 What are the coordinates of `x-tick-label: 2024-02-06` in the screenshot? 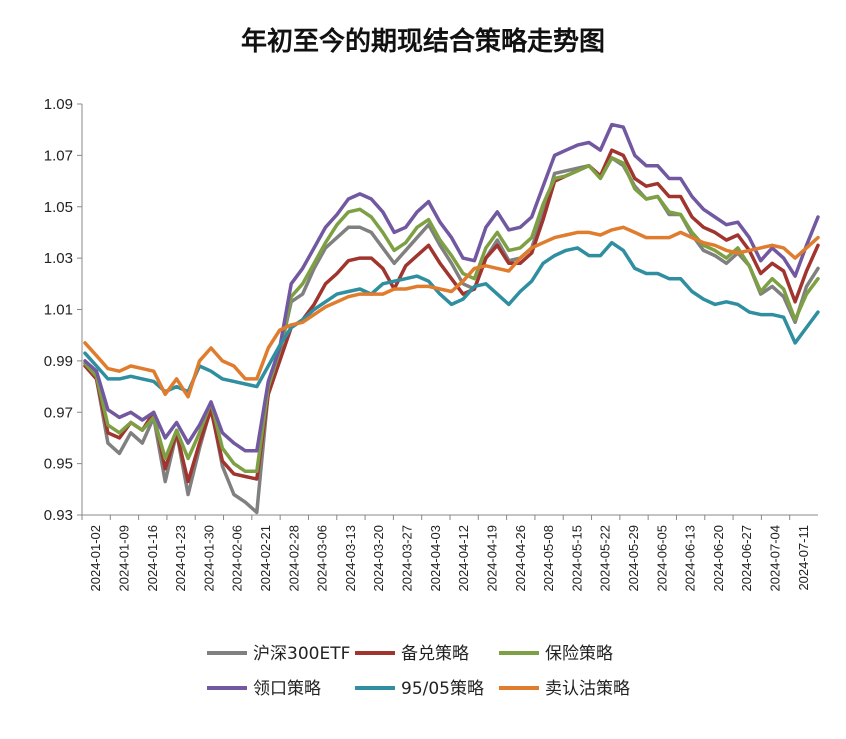 It's located at (237, 558).